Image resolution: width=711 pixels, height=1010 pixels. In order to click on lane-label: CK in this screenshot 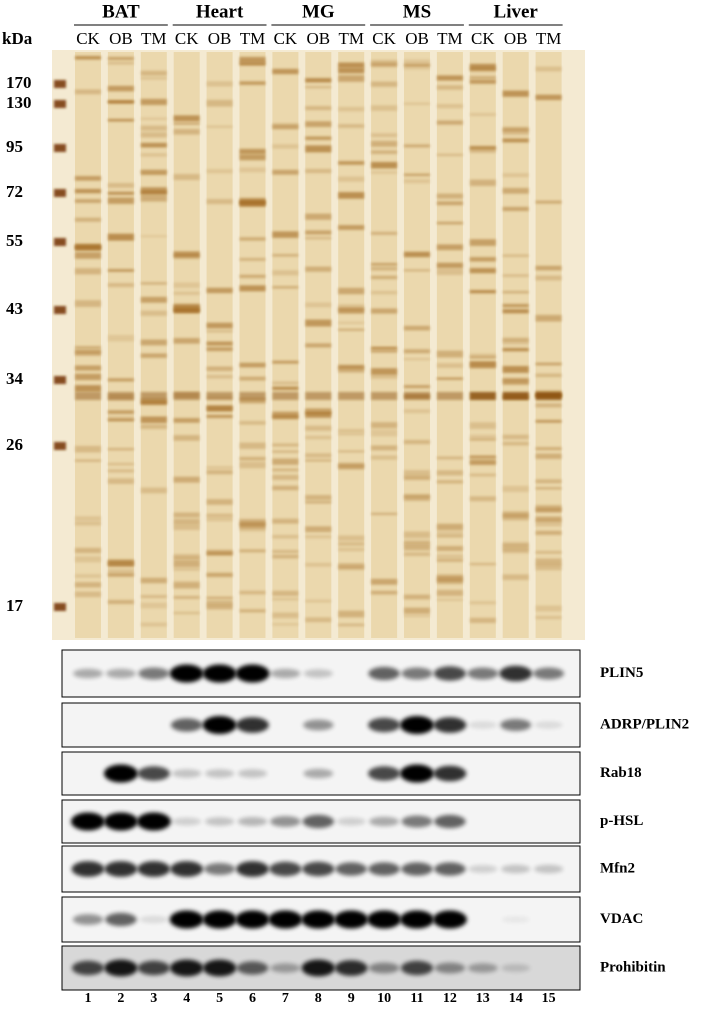, I will do `click(483, 38)`.